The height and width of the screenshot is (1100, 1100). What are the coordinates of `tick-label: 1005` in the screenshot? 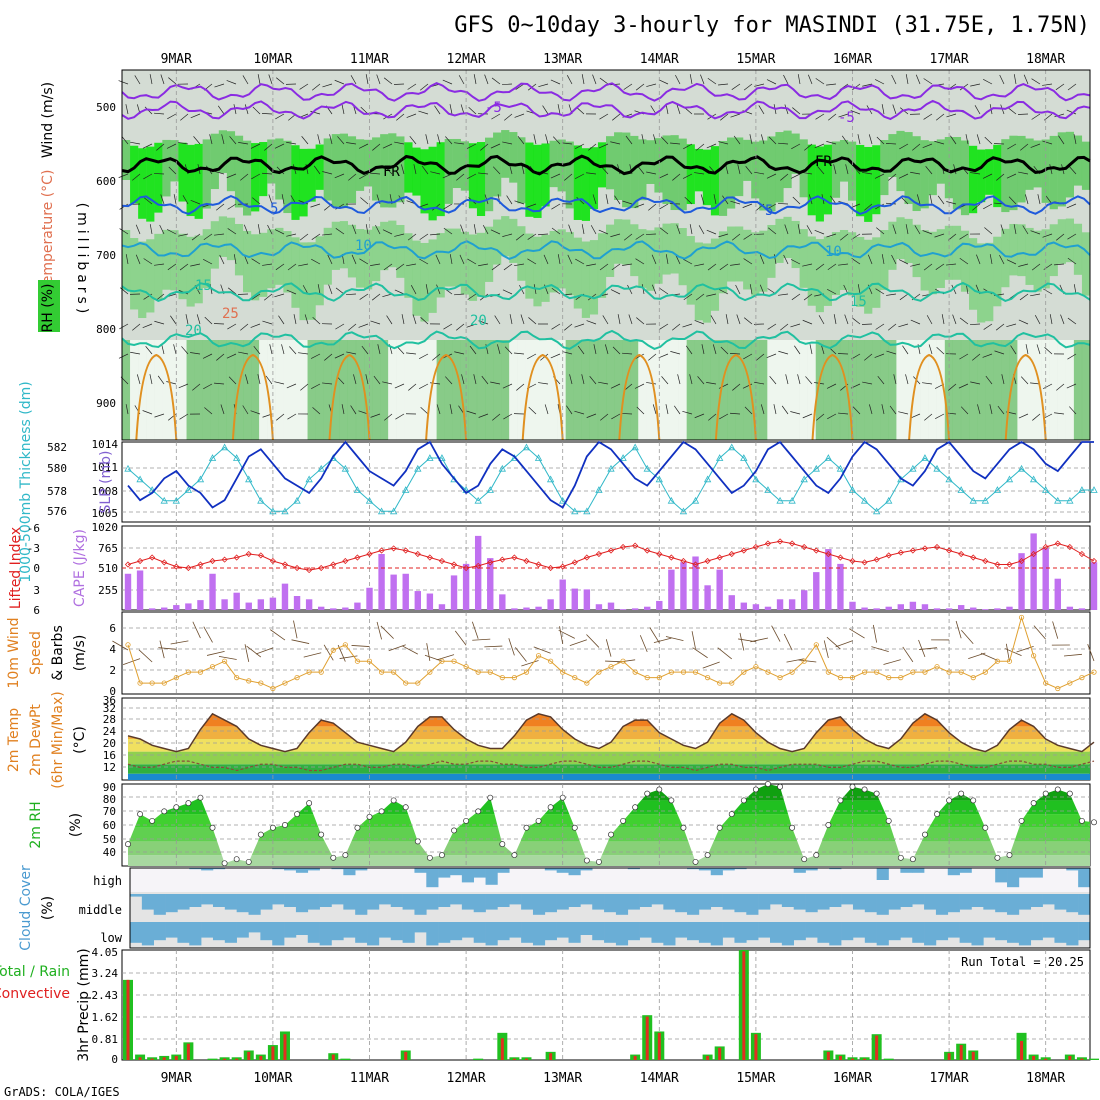 It's located at (105, 513).